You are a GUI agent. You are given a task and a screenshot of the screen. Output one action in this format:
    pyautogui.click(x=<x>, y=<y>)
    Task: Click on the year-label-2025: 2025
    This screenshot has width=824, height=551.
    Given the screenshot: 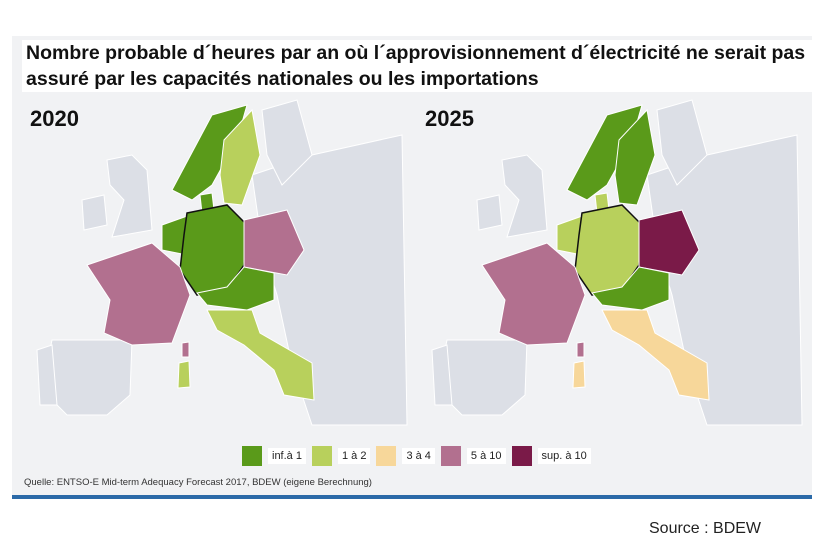 What is the action you would take?
    pyautogui.click(x=449, y=118)
    